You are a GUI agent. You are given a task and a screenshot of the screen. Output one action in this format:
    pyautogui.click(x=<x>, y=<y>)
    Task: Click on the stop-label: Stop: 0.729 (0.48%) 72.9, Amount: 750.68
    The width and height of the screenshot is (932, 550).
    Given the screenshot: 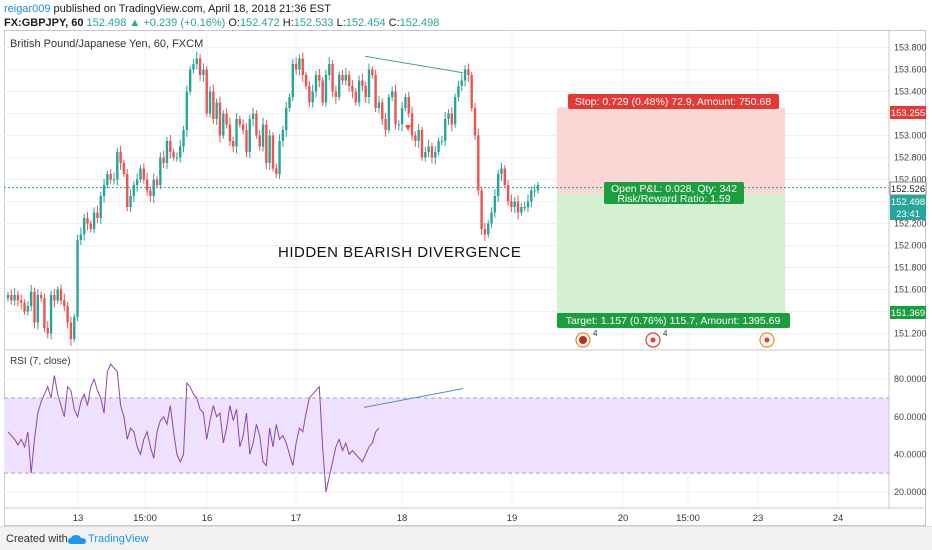 What is the action you would take?
    pyautogui.click(x=673, y=102)
    